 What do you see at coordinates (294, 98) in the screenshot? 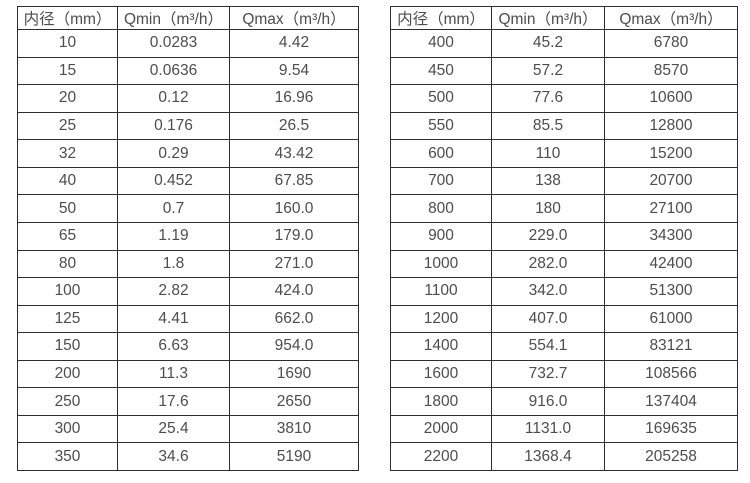
I see `table-cell: 16.96` at bounding box center [294, 98].